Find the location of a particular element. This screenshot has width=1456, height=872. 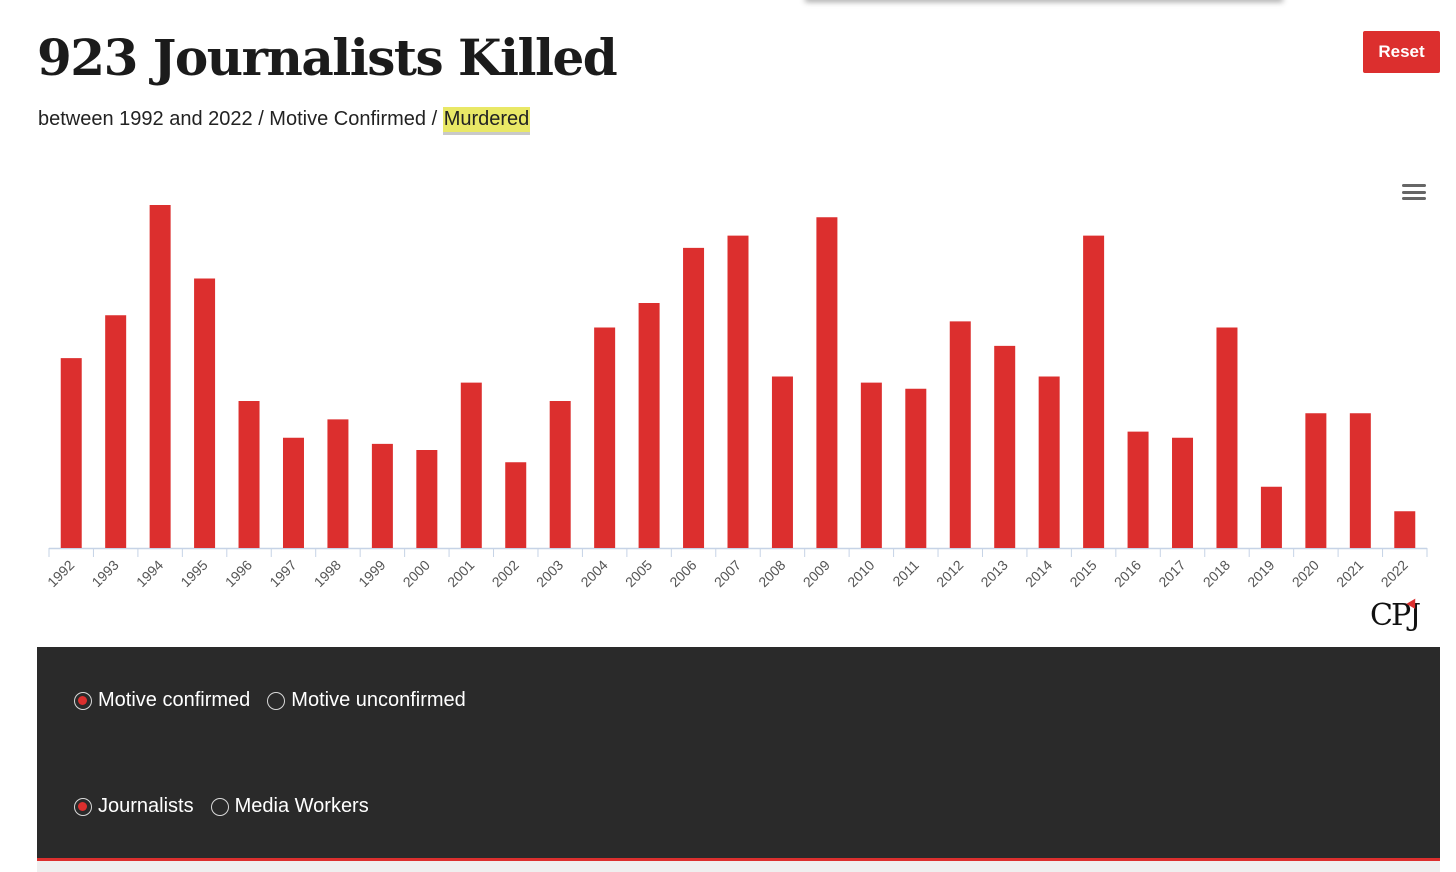

x-tick-label-2016: 2016 is located at coordinates (1127, 573).